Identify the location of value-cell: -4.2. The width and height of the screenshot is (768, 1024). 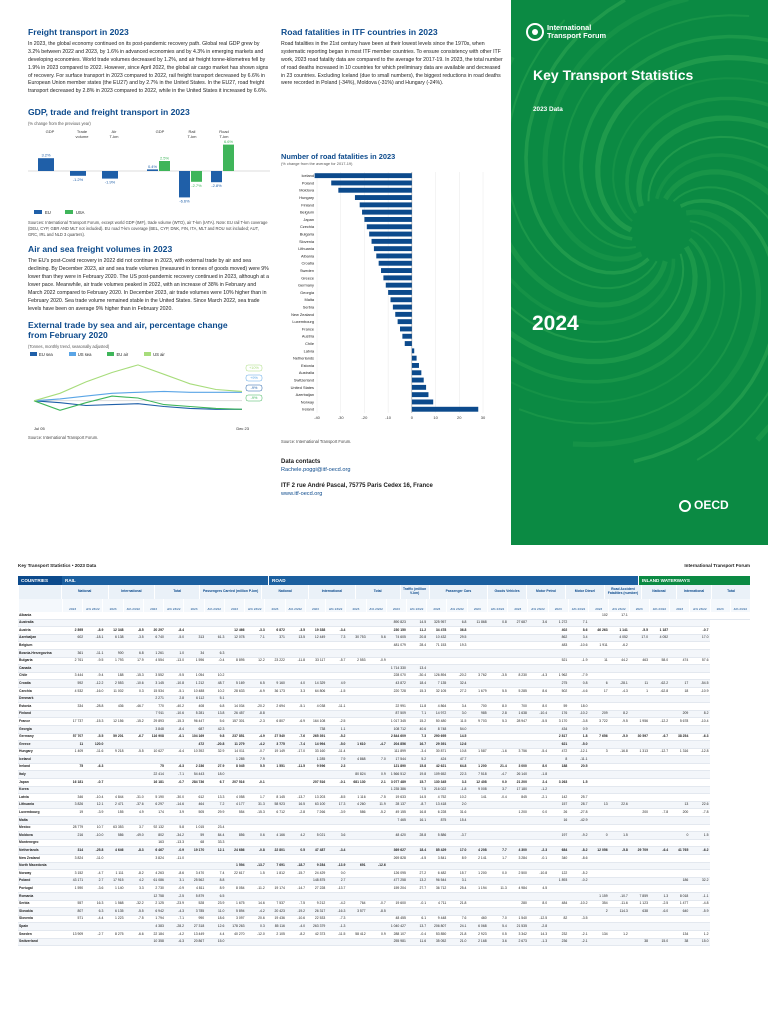
(175, 934).